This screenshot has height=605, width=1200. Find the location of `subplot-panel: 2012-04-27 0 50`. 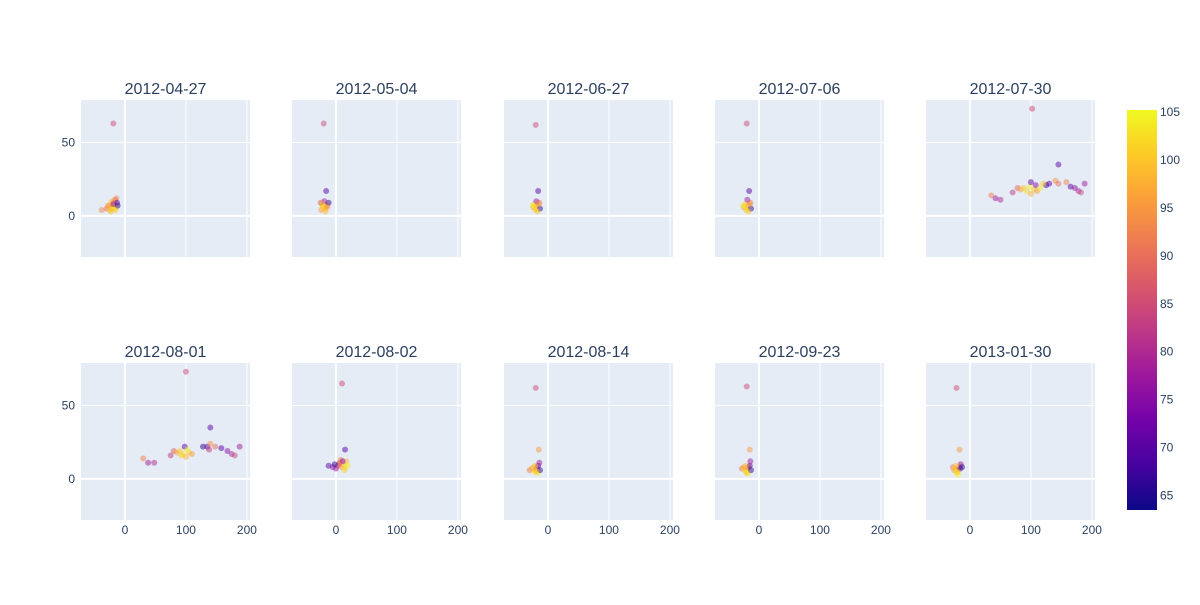

subplot-panel: 2012-04-27 0 50 is located at coordinates (156, 169).